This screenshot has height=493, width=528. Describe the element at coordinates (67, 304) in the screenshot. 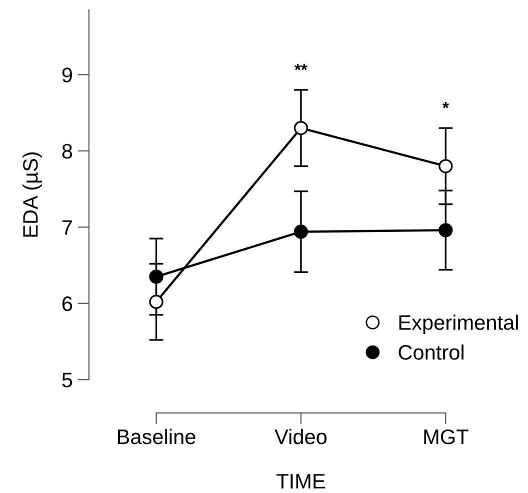

I see `y-tick-label: 6` at that location.